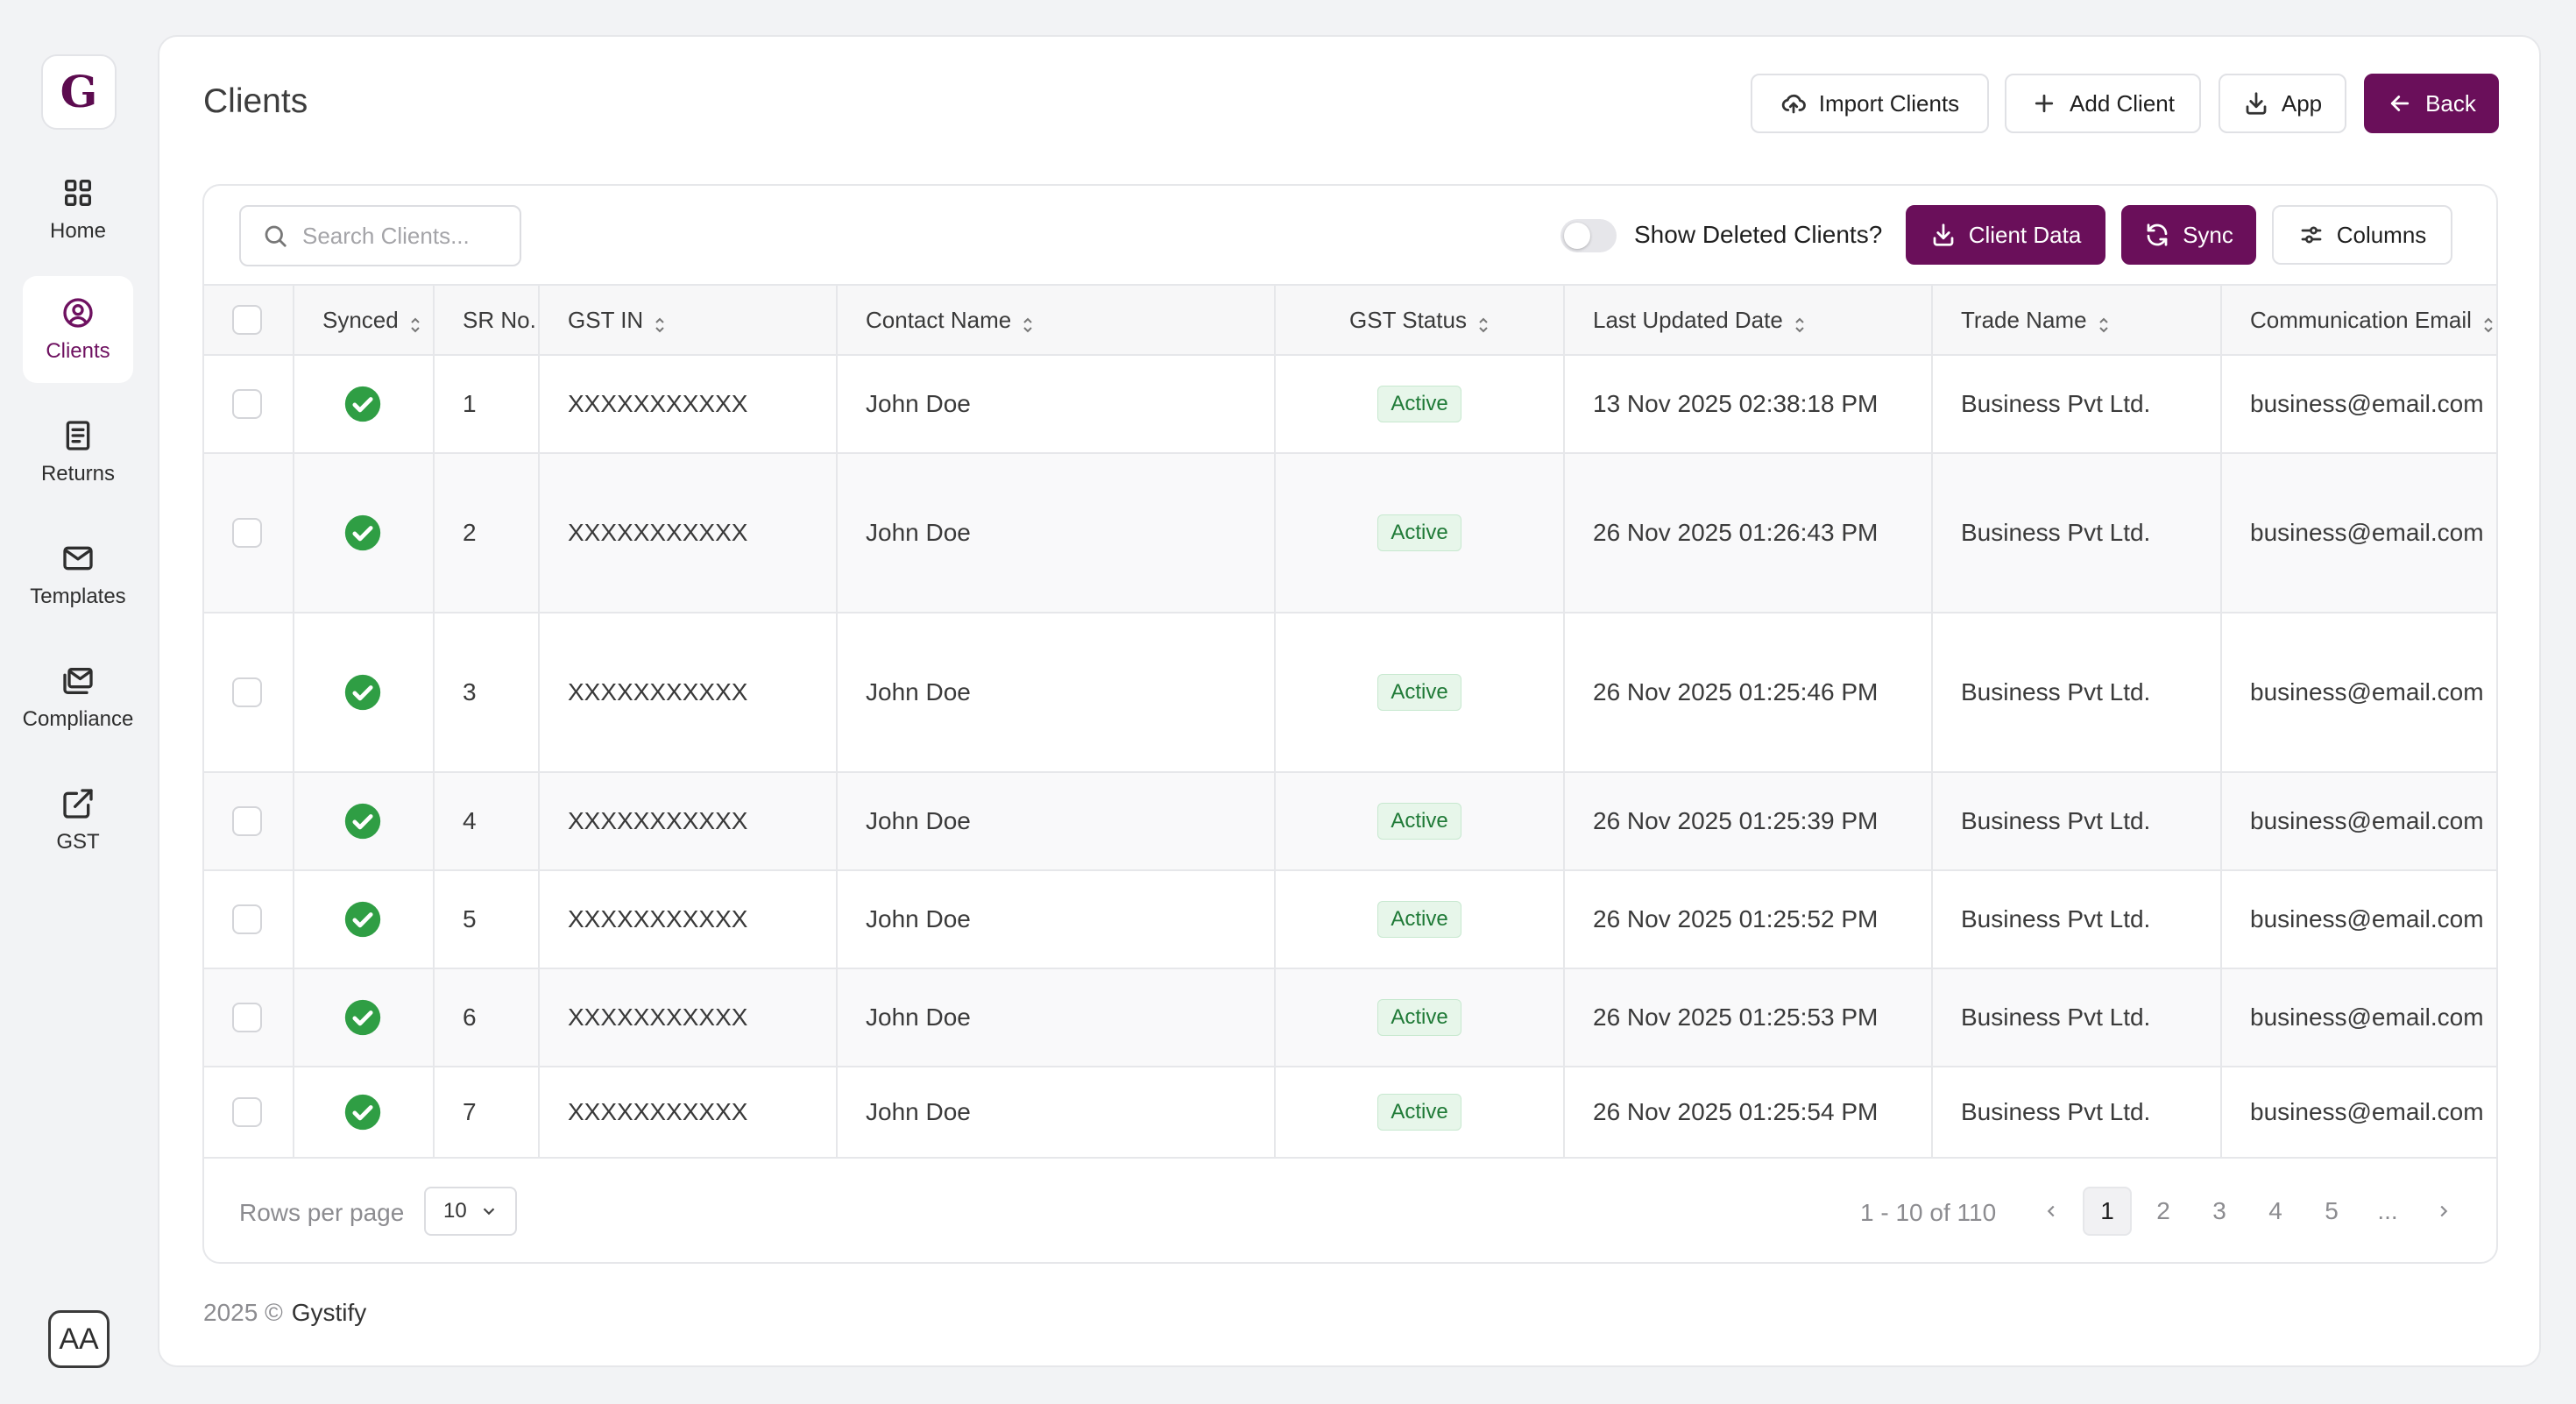 This screenshot has width=2576, height=1404. What do you see at coordinates (1928, 1212) in the screenshot?
I see `pagination-range: 1 - 10 of 110` at bounding box center [1928, 1212].